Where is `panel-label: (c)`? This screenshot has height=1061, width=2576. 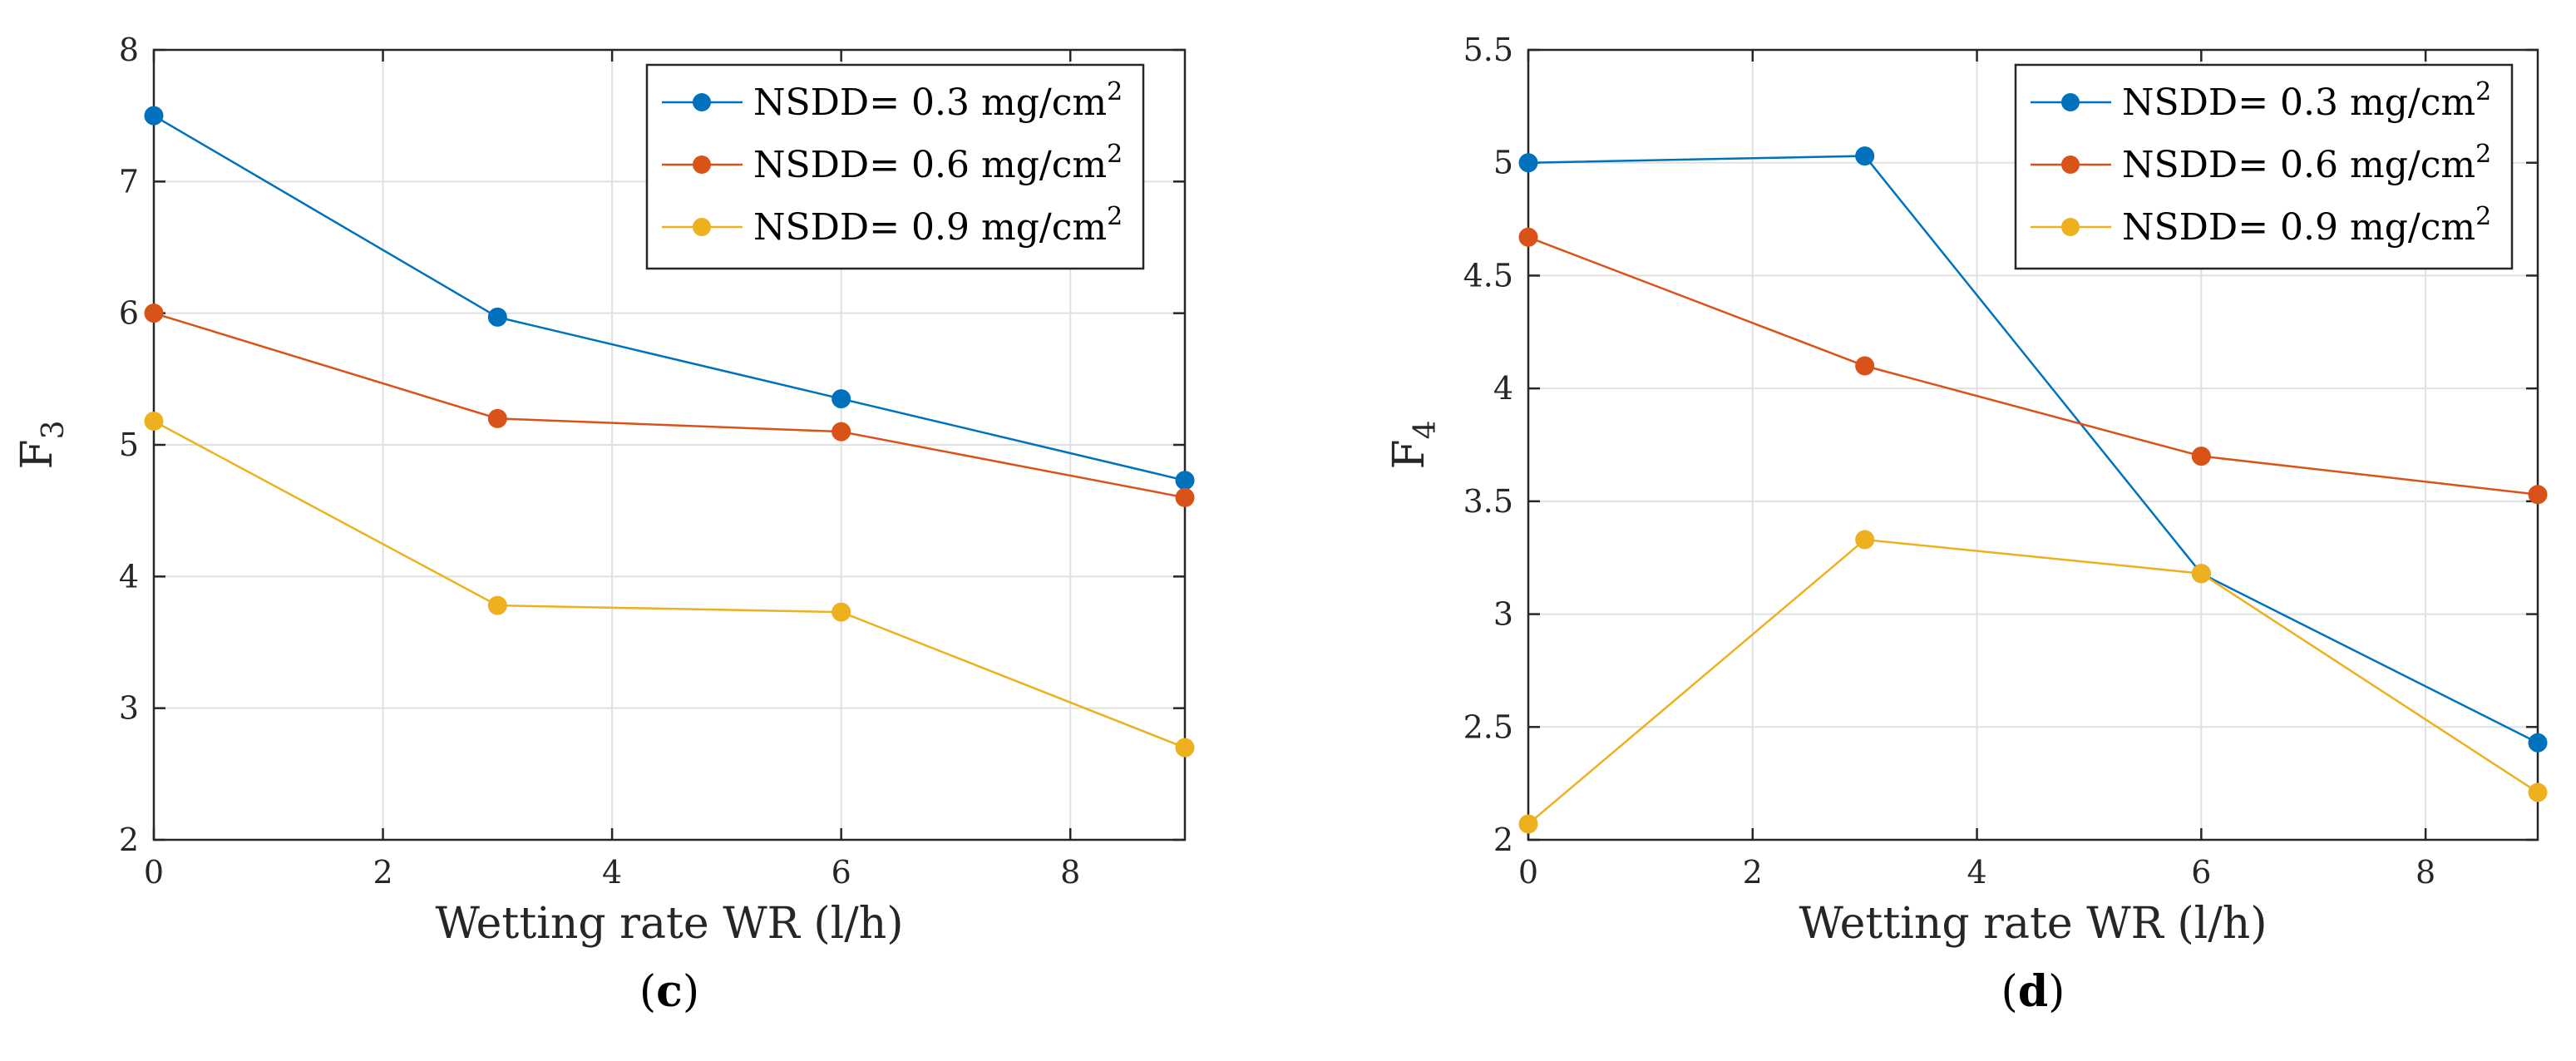 panel-label: (c) is located at coordinates (669, 991).